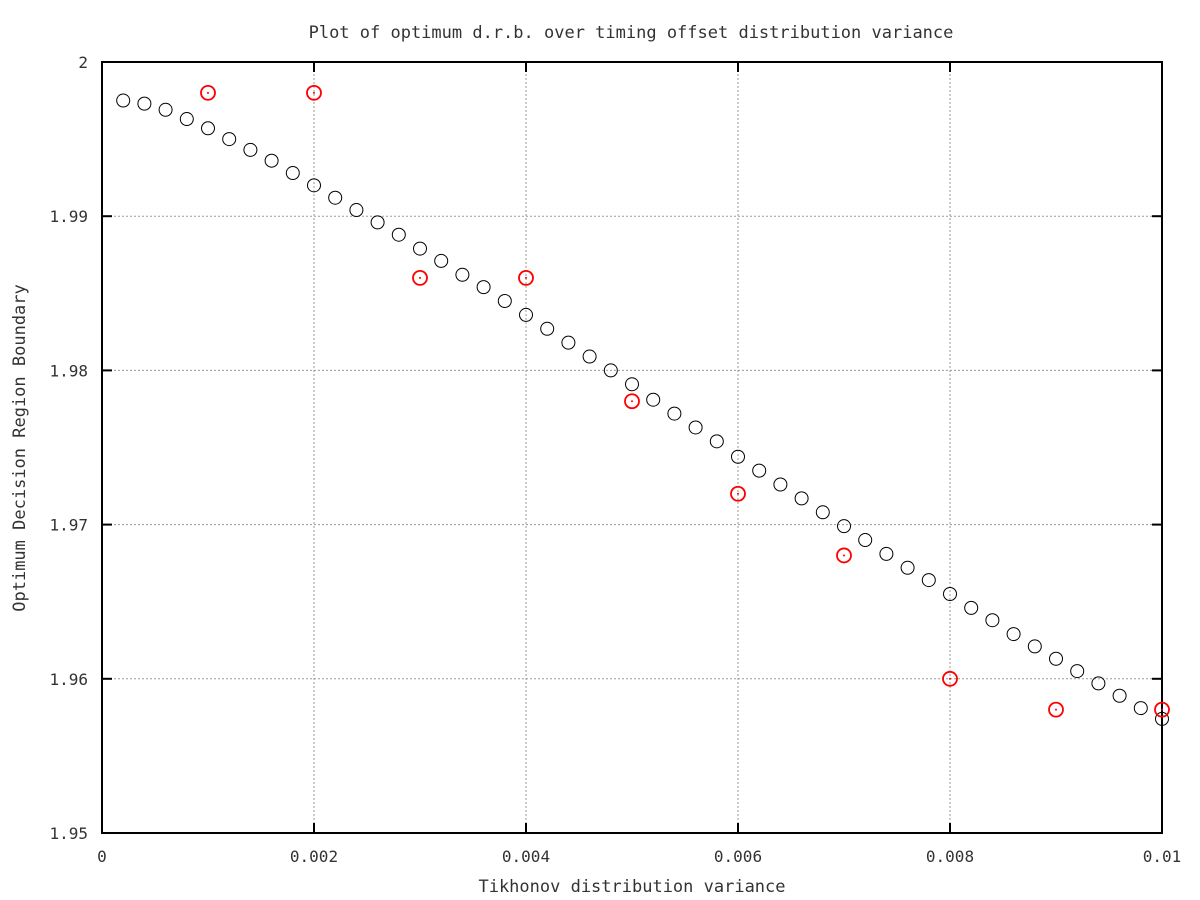  I want to click on y-axis-label: Optimum Decision Region Boundary, so click(20, 448).